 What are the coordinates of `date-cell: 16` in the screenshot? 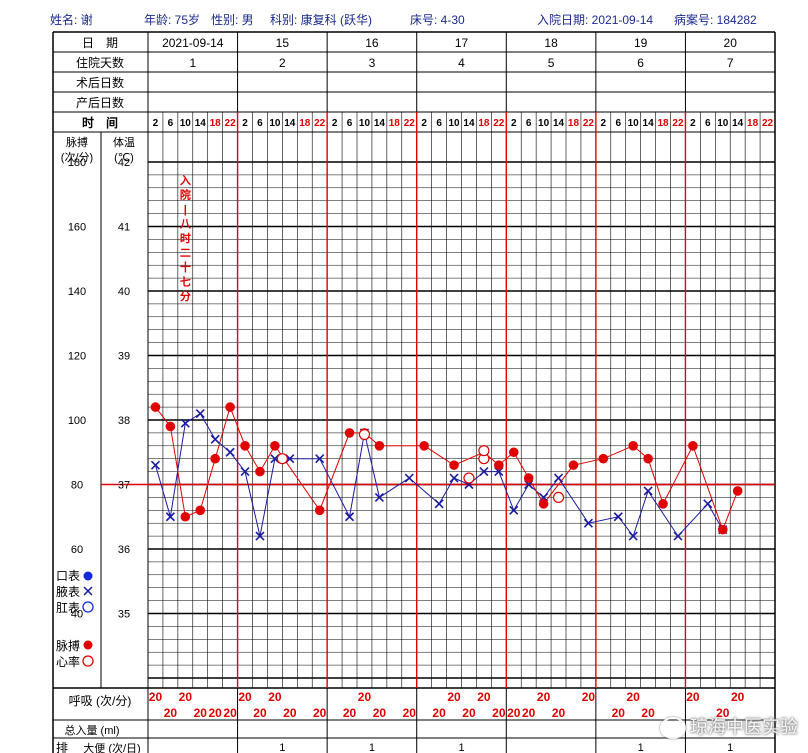 It's located at (372, 43).